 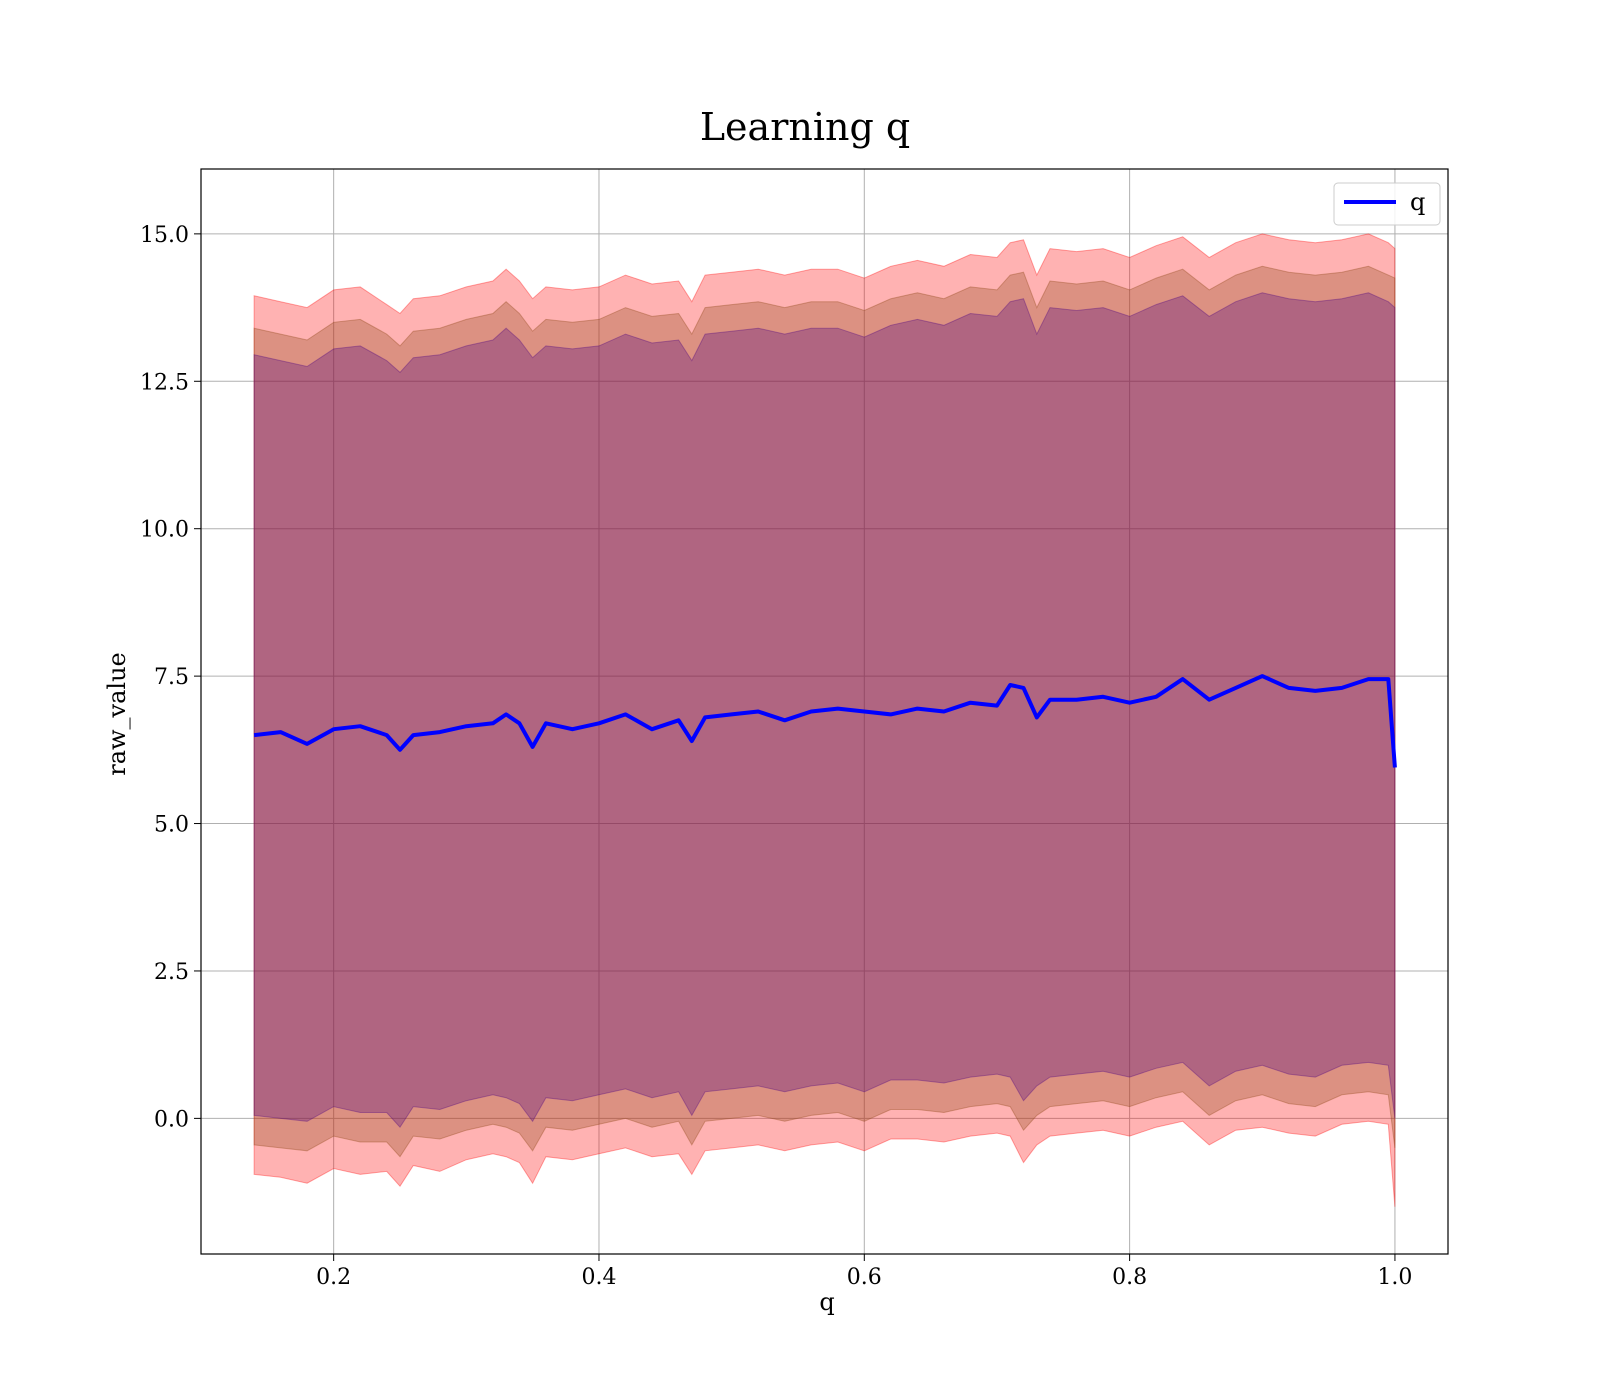 What do you see at coordinates (826, 1302) in the screenshot?
I see `x-axis-label: q` at bounding box center [826, 1302].